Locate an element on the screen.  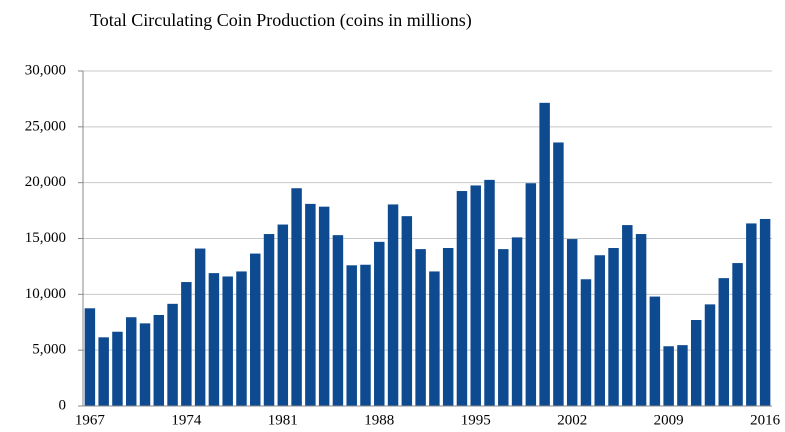
y-tick-label: 5,000 is located at coordinates (49, 350).